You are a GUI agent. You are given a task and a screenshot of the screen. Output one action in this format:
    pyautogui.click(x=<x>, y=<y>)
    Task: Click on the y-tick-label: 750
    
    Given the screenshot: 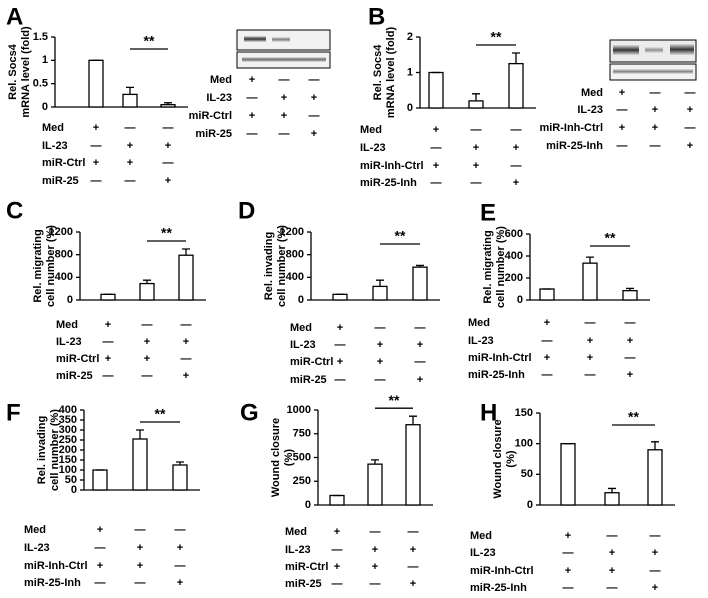 What is the action you would take?
    pyautogui.click(x=302, y=434)
    